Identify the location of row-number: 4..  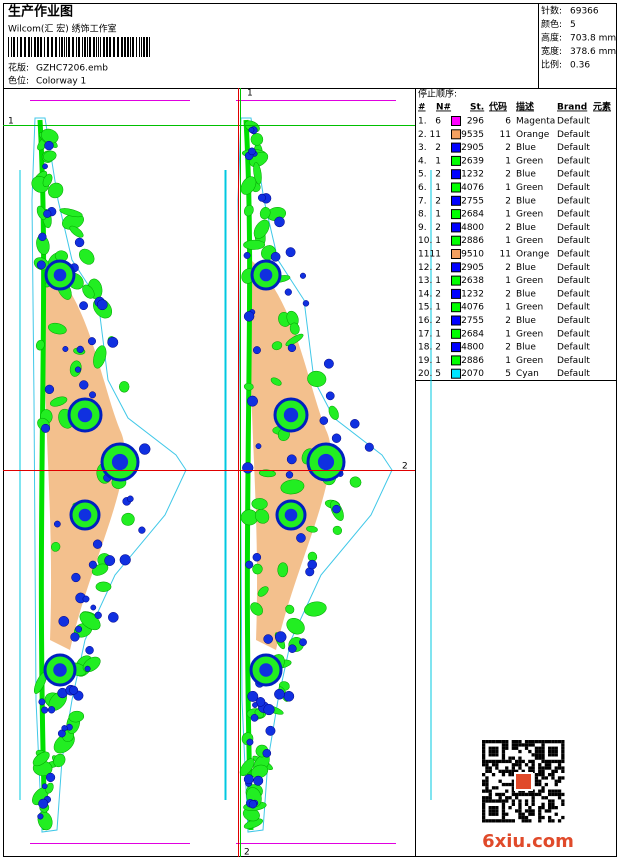
(422, 161).